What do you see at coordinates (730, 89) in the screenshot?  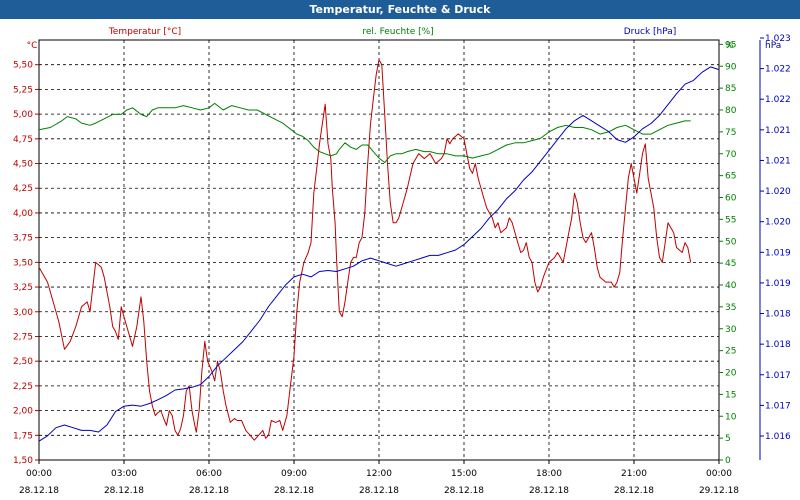 I see `humidity-tick-label: 85` at bounding box center [730, 89].